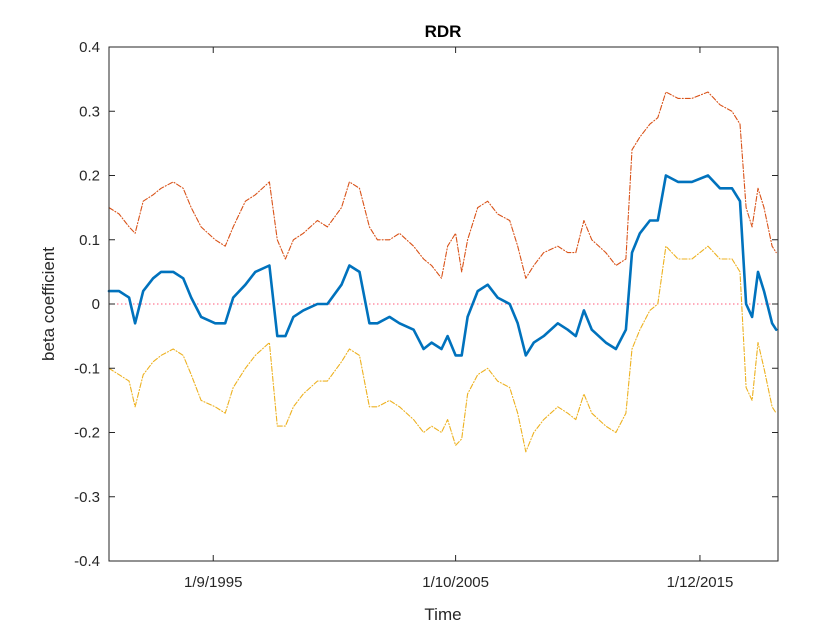  What do you see at coordinates (96, 304) in the screenshot?
I see `y-tick-label: 0` at bounding box center [96, 304].